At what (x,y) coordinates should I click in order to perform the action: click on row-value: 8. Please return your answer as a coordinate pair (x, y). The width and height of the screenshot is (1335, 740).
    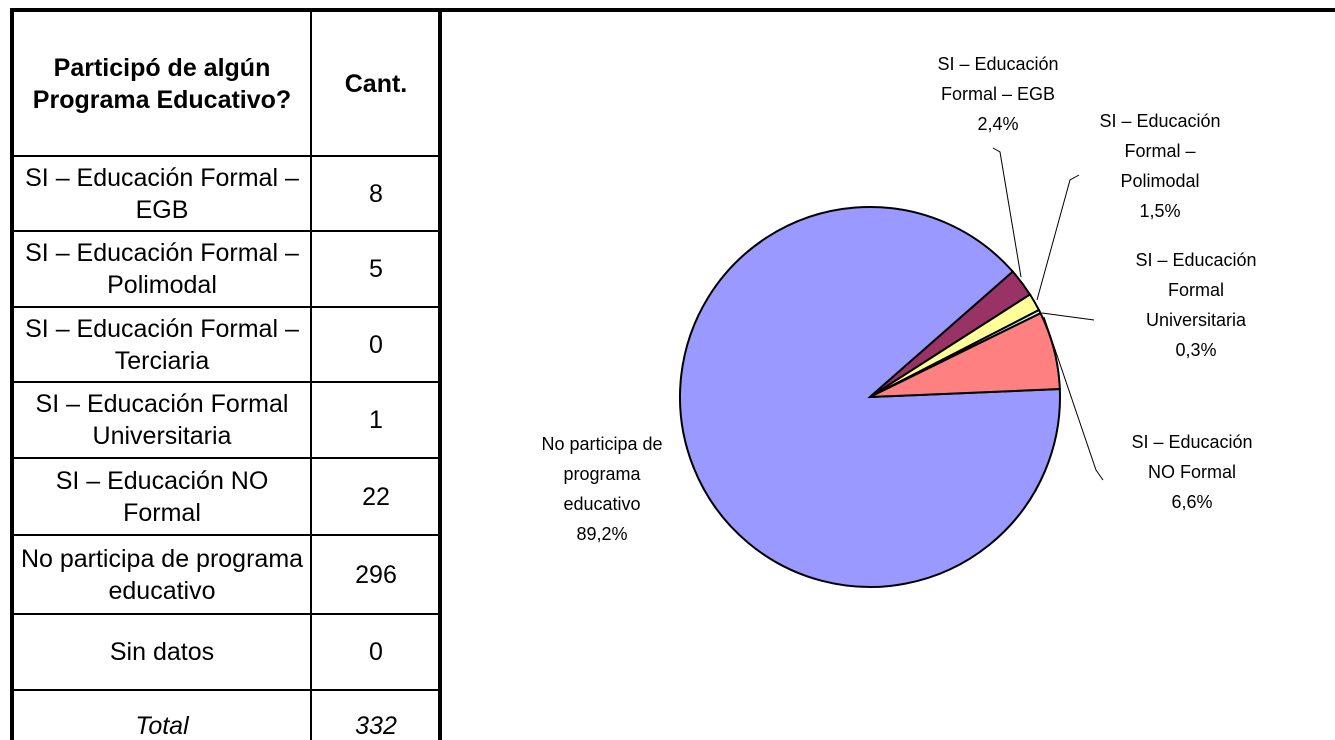
    Looking at the image, I should click on (376, 193).